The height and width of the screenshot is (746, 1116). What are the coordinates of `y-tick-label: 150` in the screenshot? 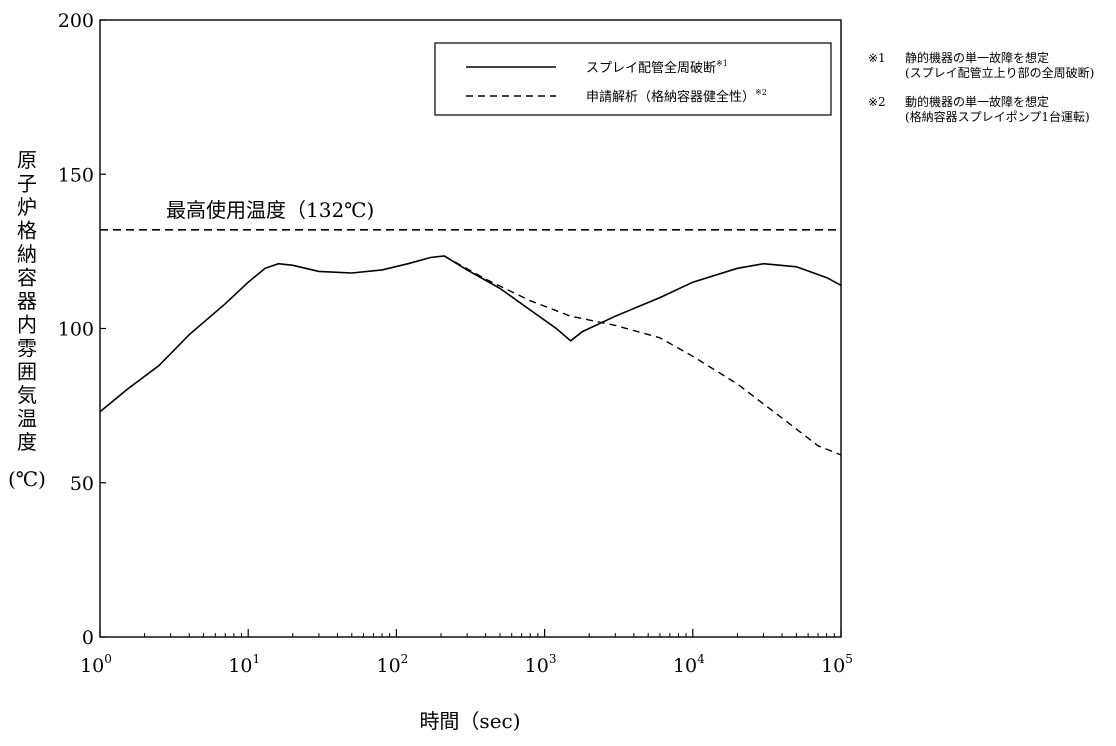 It's located at (76, 175).